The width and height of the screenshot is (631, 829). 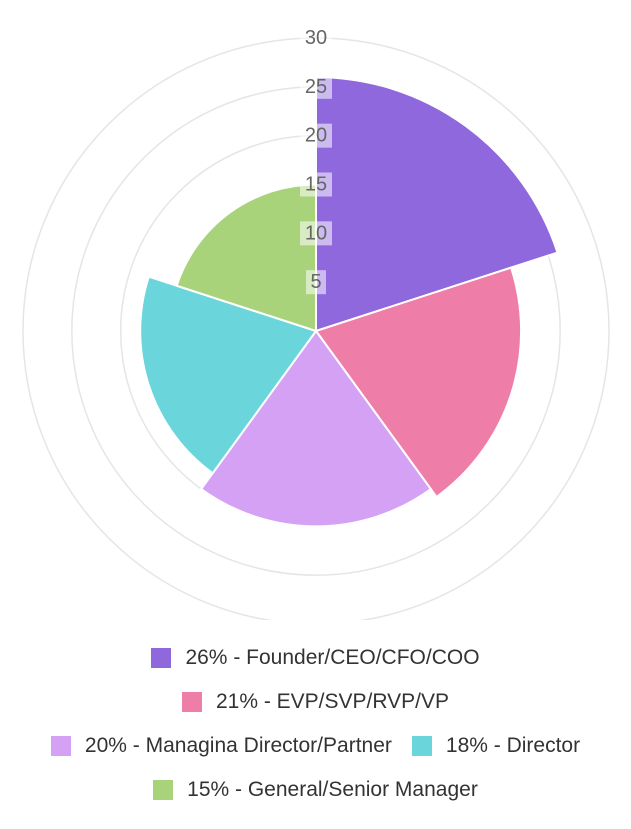 I want to click on tick-label-5: 5, so click(x=315, y=282).